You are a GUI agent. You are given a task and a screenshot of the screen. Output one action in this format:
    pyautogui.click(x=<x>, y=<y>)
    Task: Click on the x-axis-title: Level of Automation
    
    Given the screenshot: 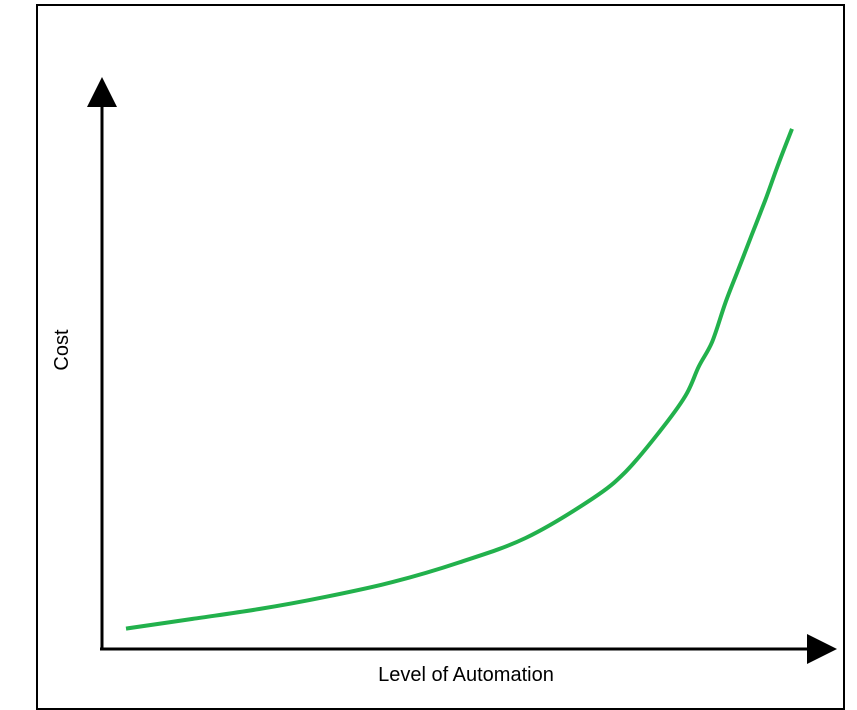 What is the action you would take?
    pyautogui.click(x=466, y=675)
    